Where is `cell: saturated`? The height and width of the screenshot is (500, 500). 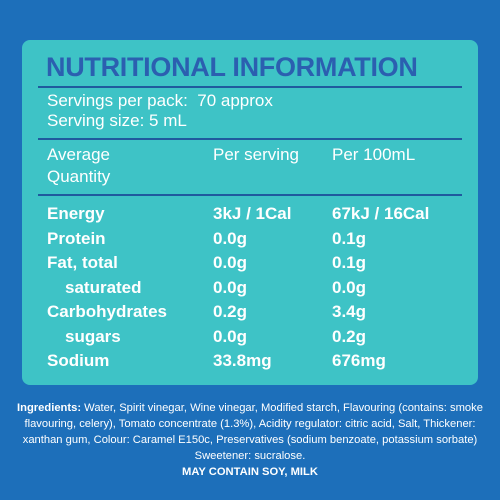 cell: saturated is located at coordinates (103, 287).